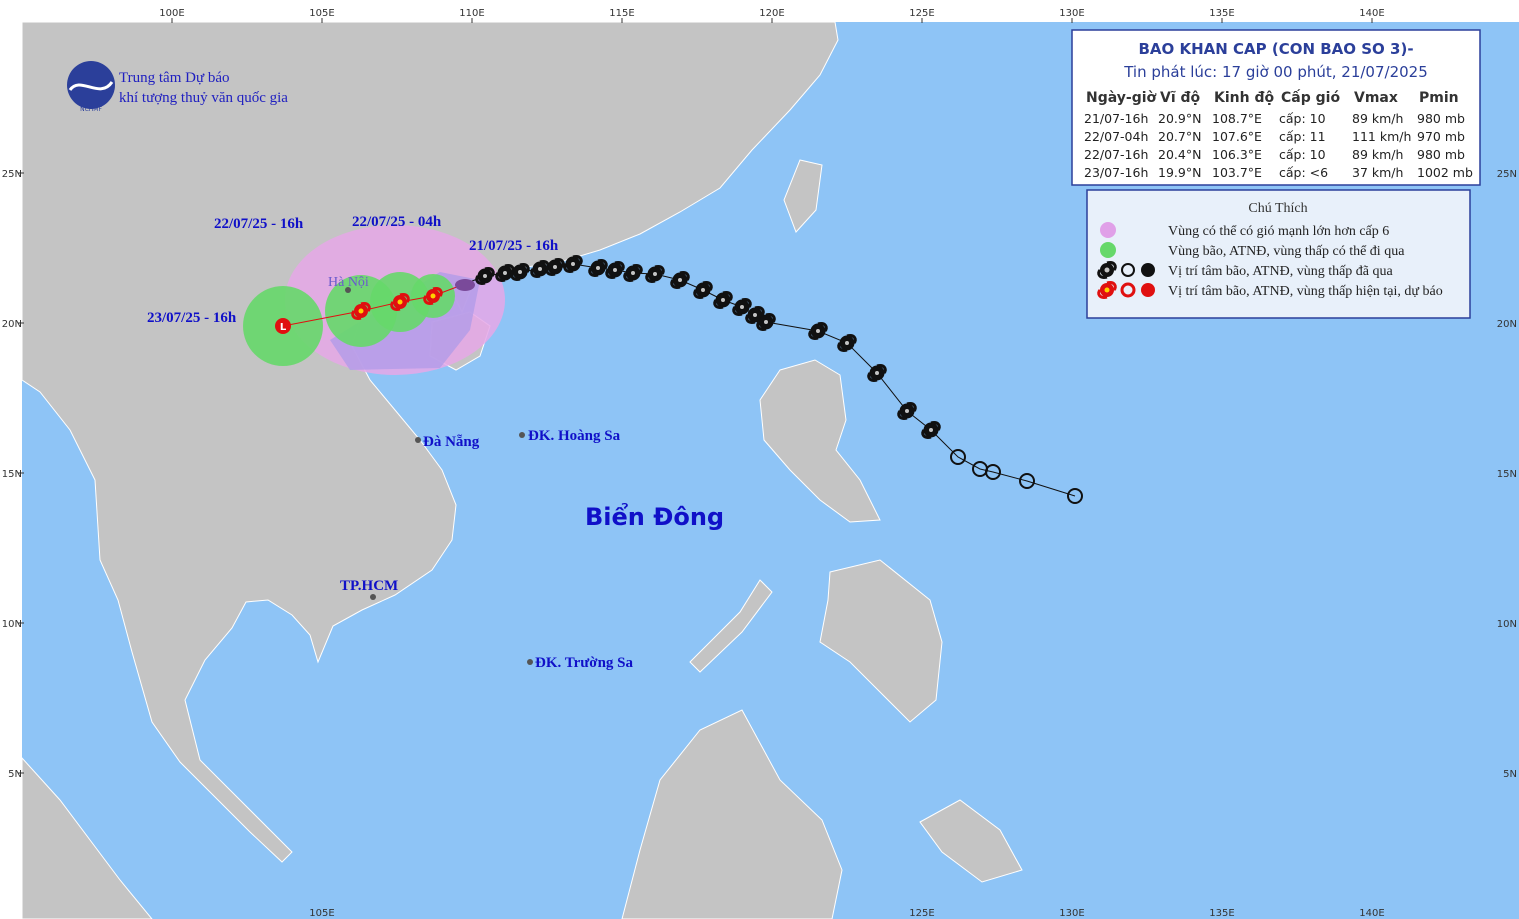 The image size is (1519, 919). What do you see at coordinates (771, 13) in the screenshot?
I see `lon-label: 120E` at bounding box center [771, 13].